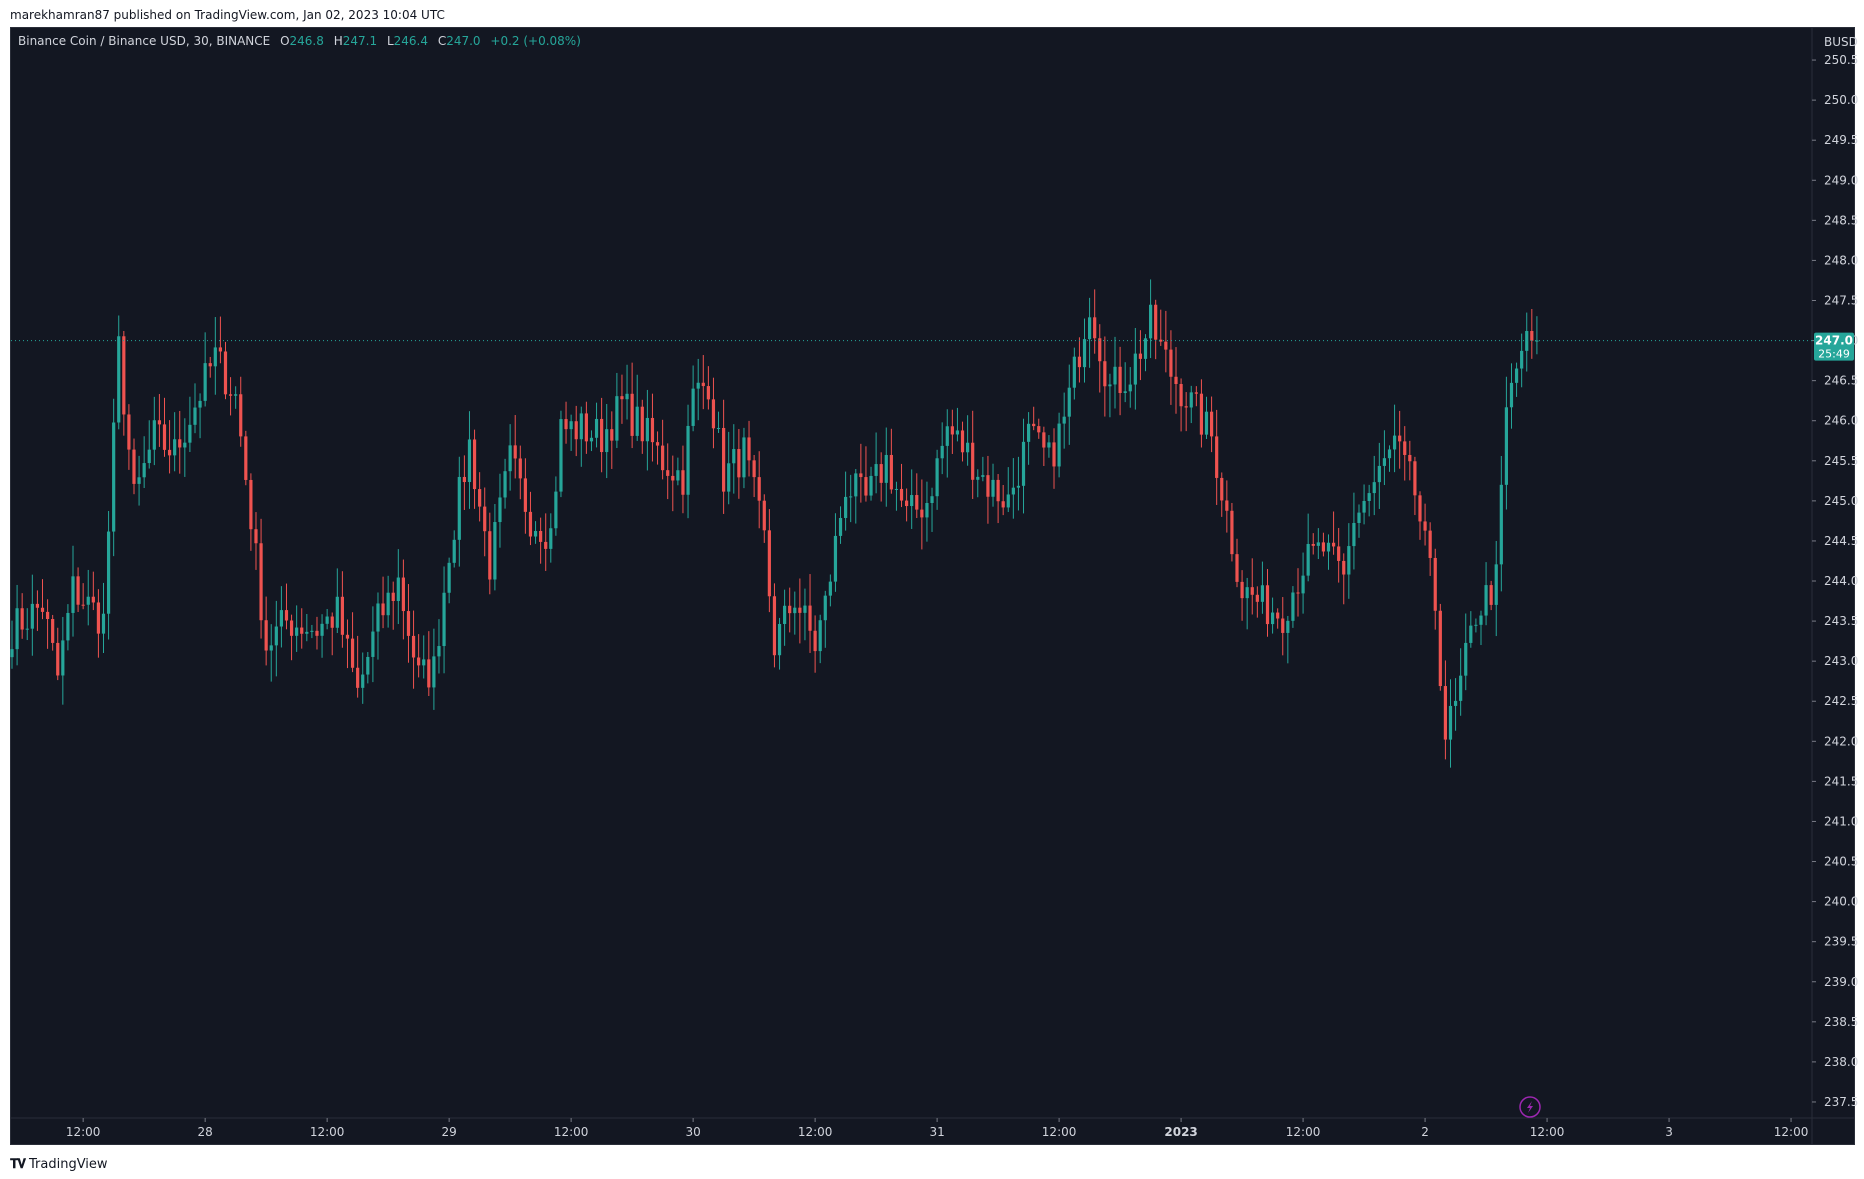 This screenshot has width=1864, height=1179. Describe the element at coordinates (1530, 1107) in the screenshot. I see `lightning-icon` at that location.